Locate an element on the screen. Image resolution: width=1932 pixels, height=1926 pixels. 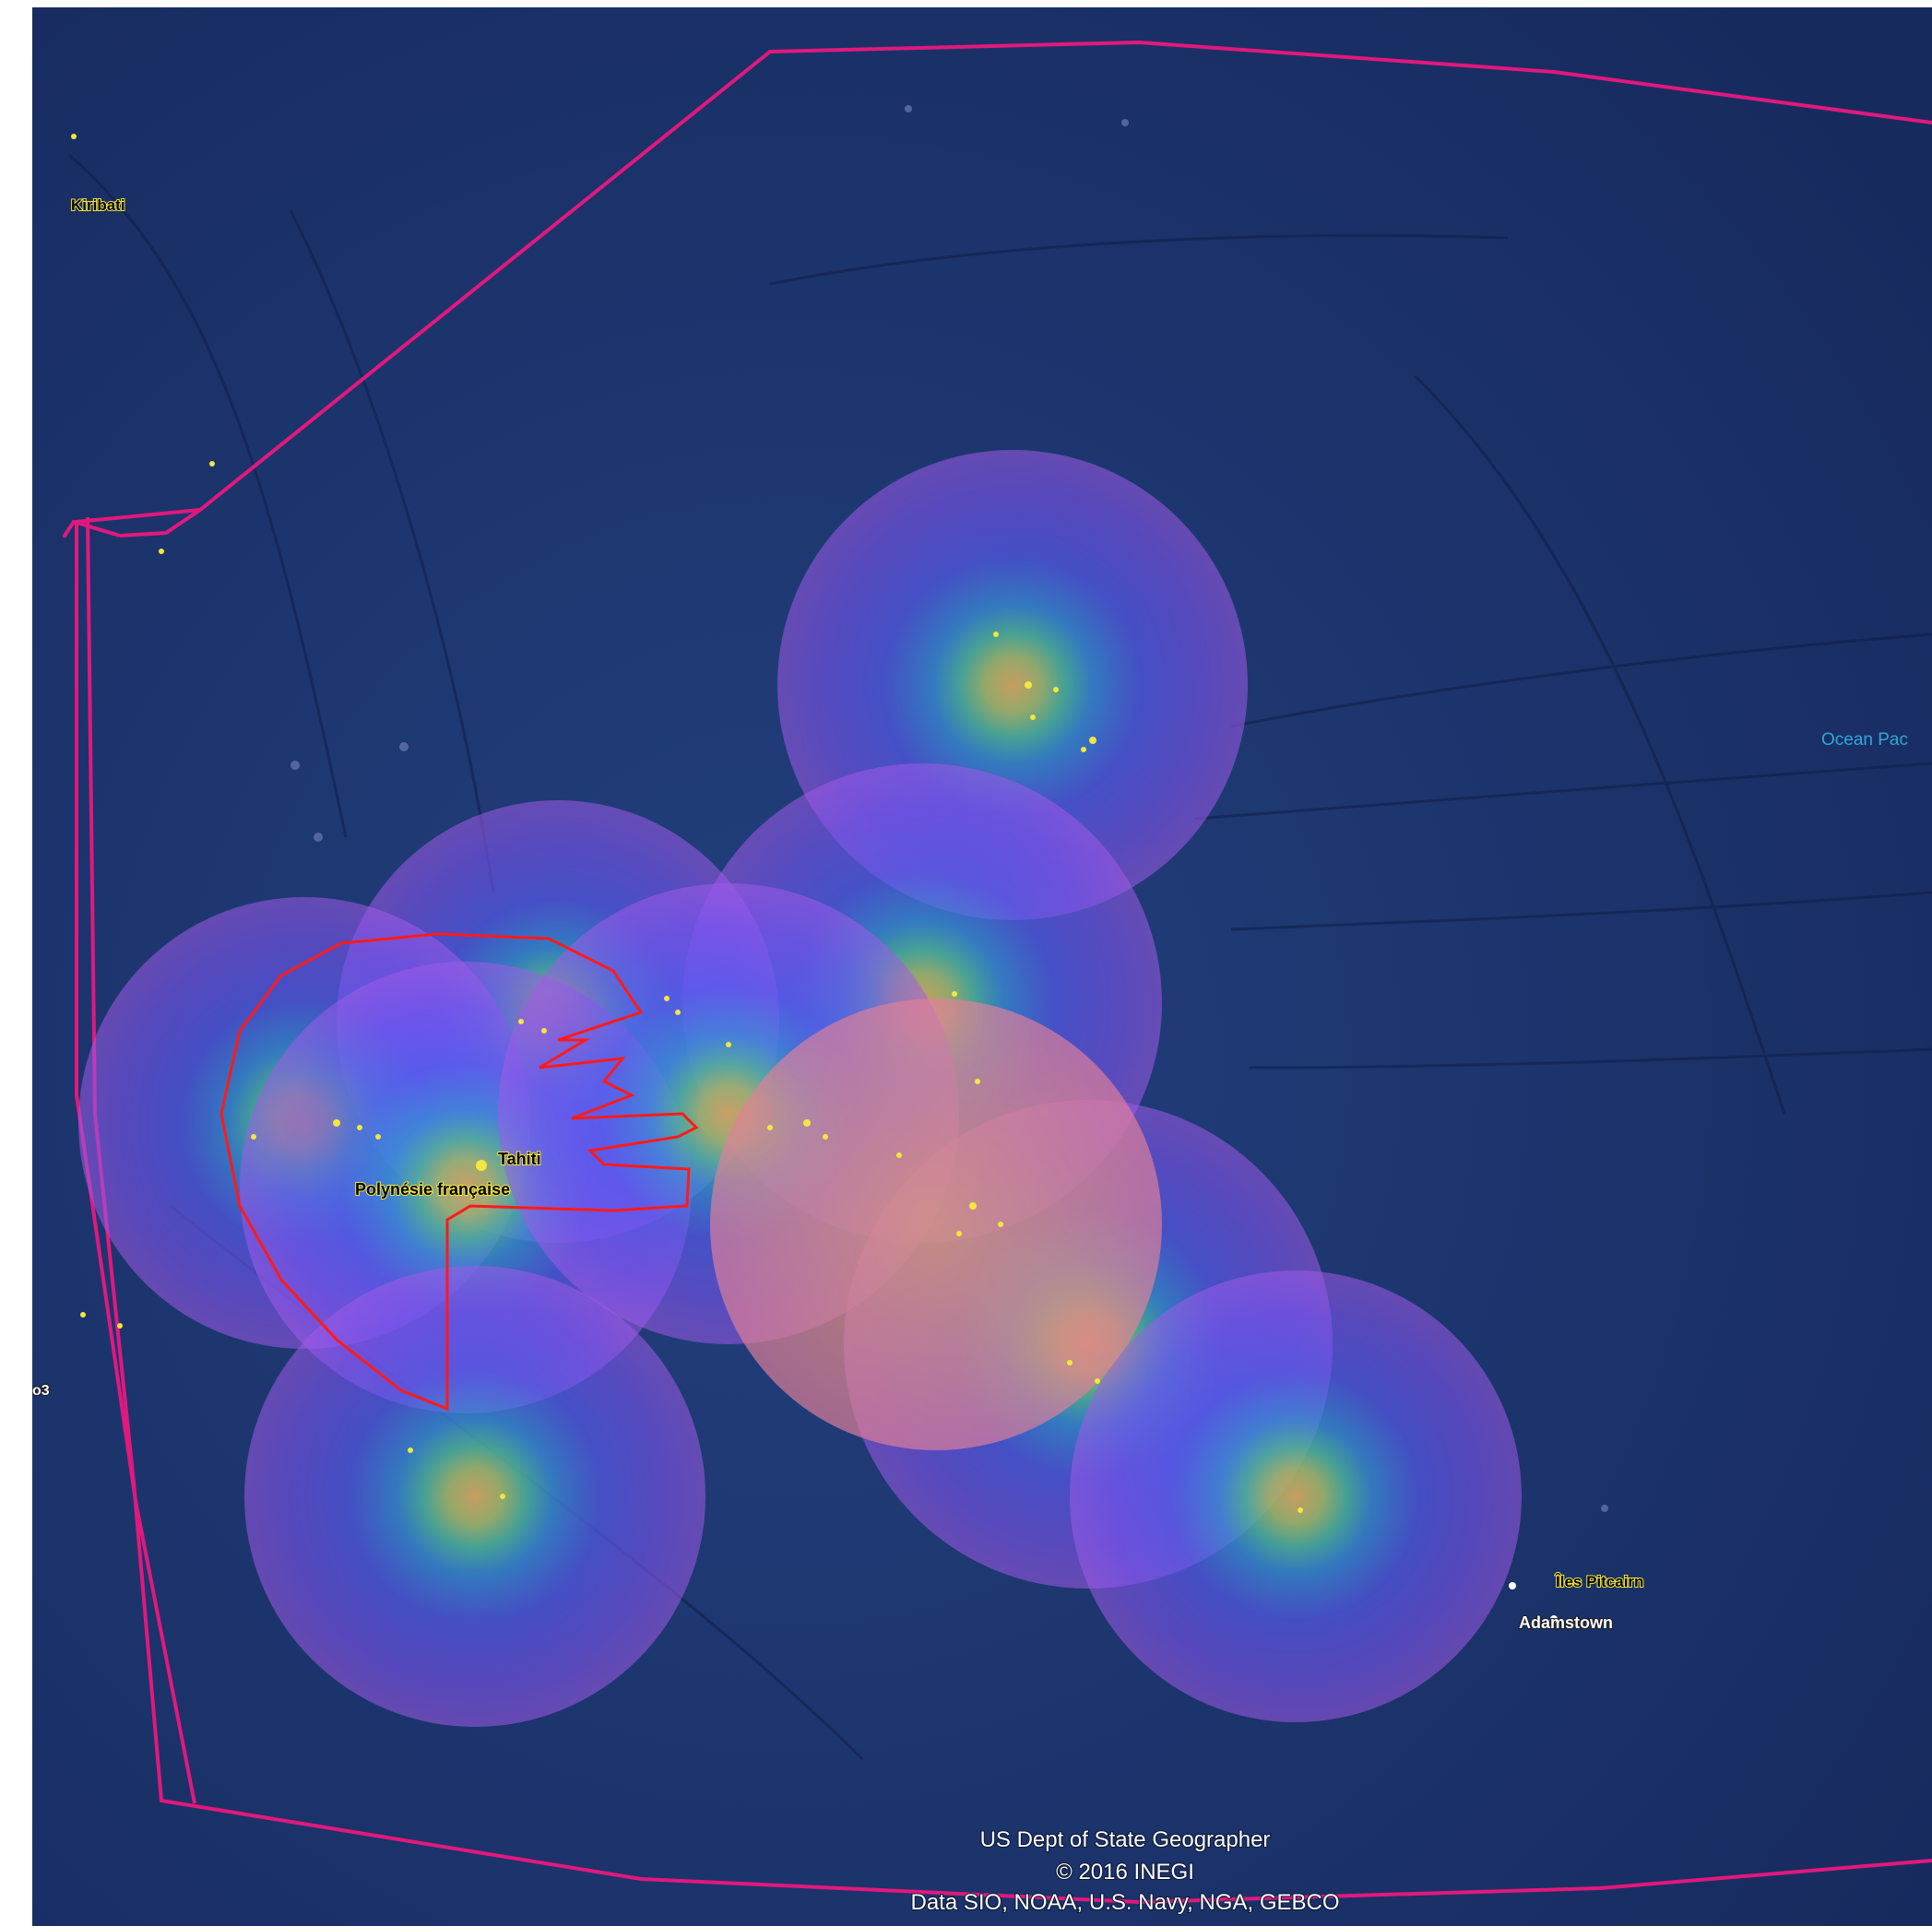
attribution-line-3: Data SIO, NOAA, U.S. Navy, NGA, GEBCO is located at coordinates (1125, 1902).